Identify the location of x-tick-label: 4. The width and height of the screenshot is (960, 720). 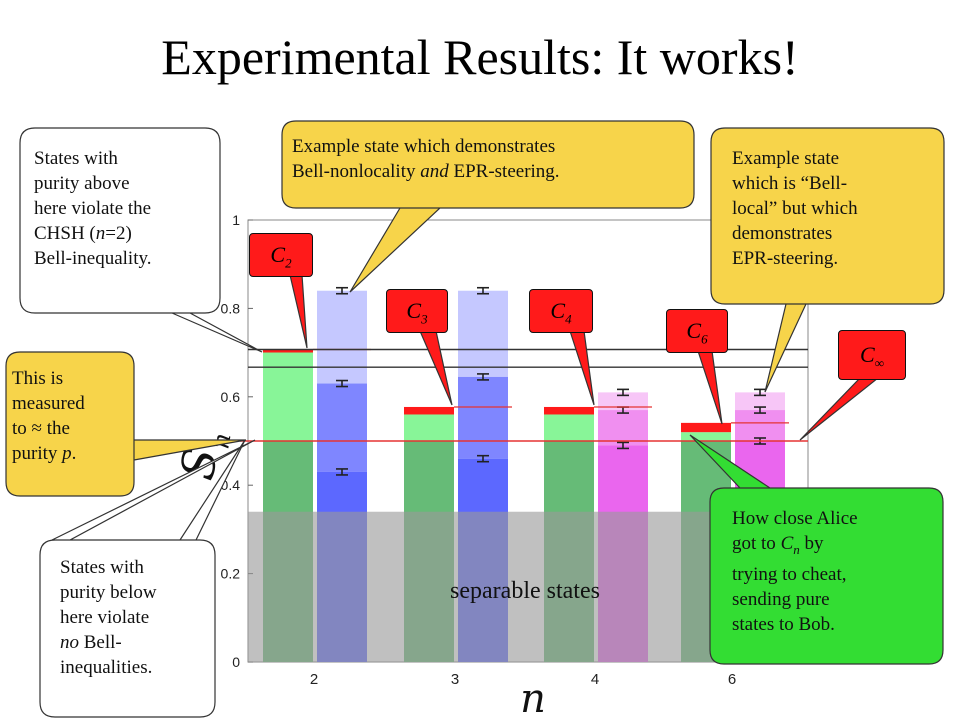
(595, 679).